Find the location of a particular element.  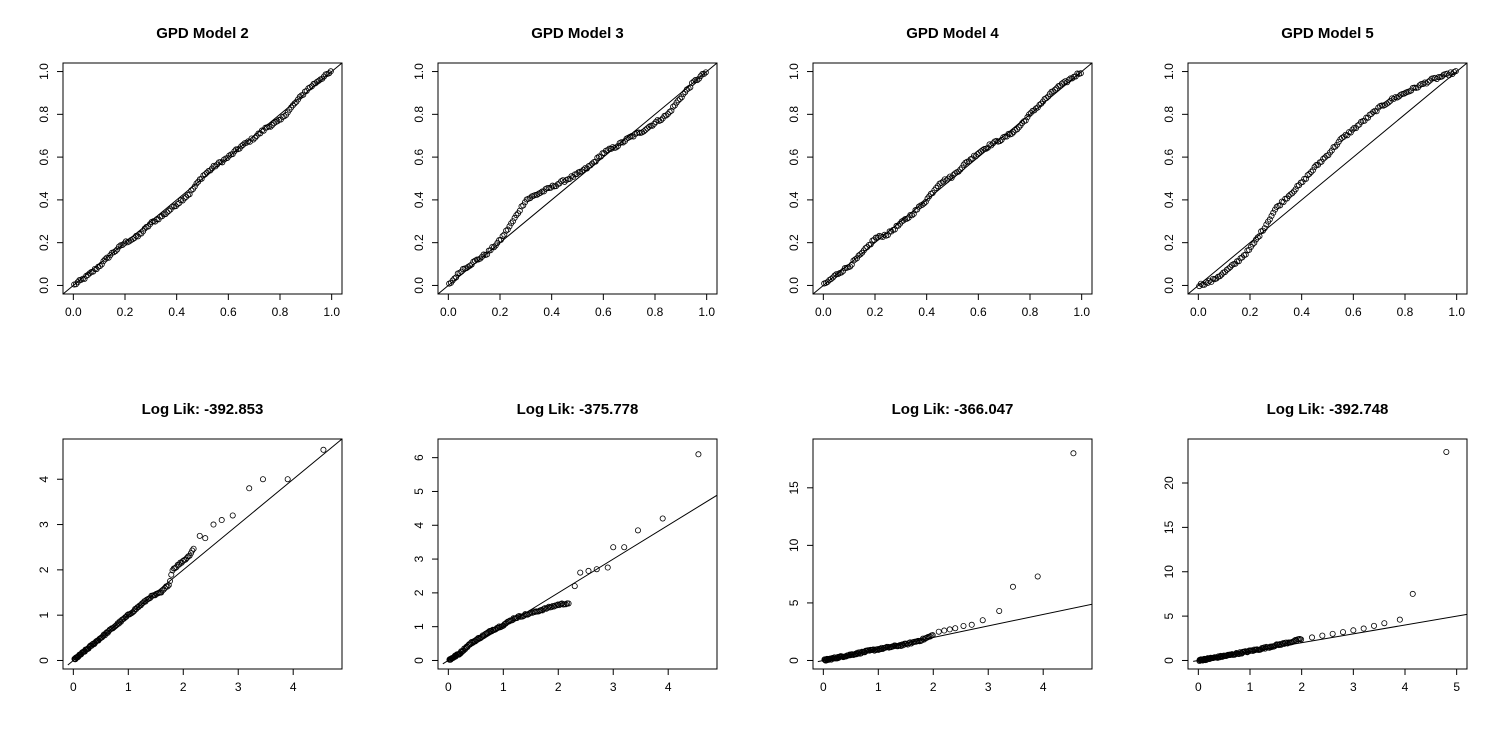

y-tick-label: 1 is located at coordinates (44, 615).